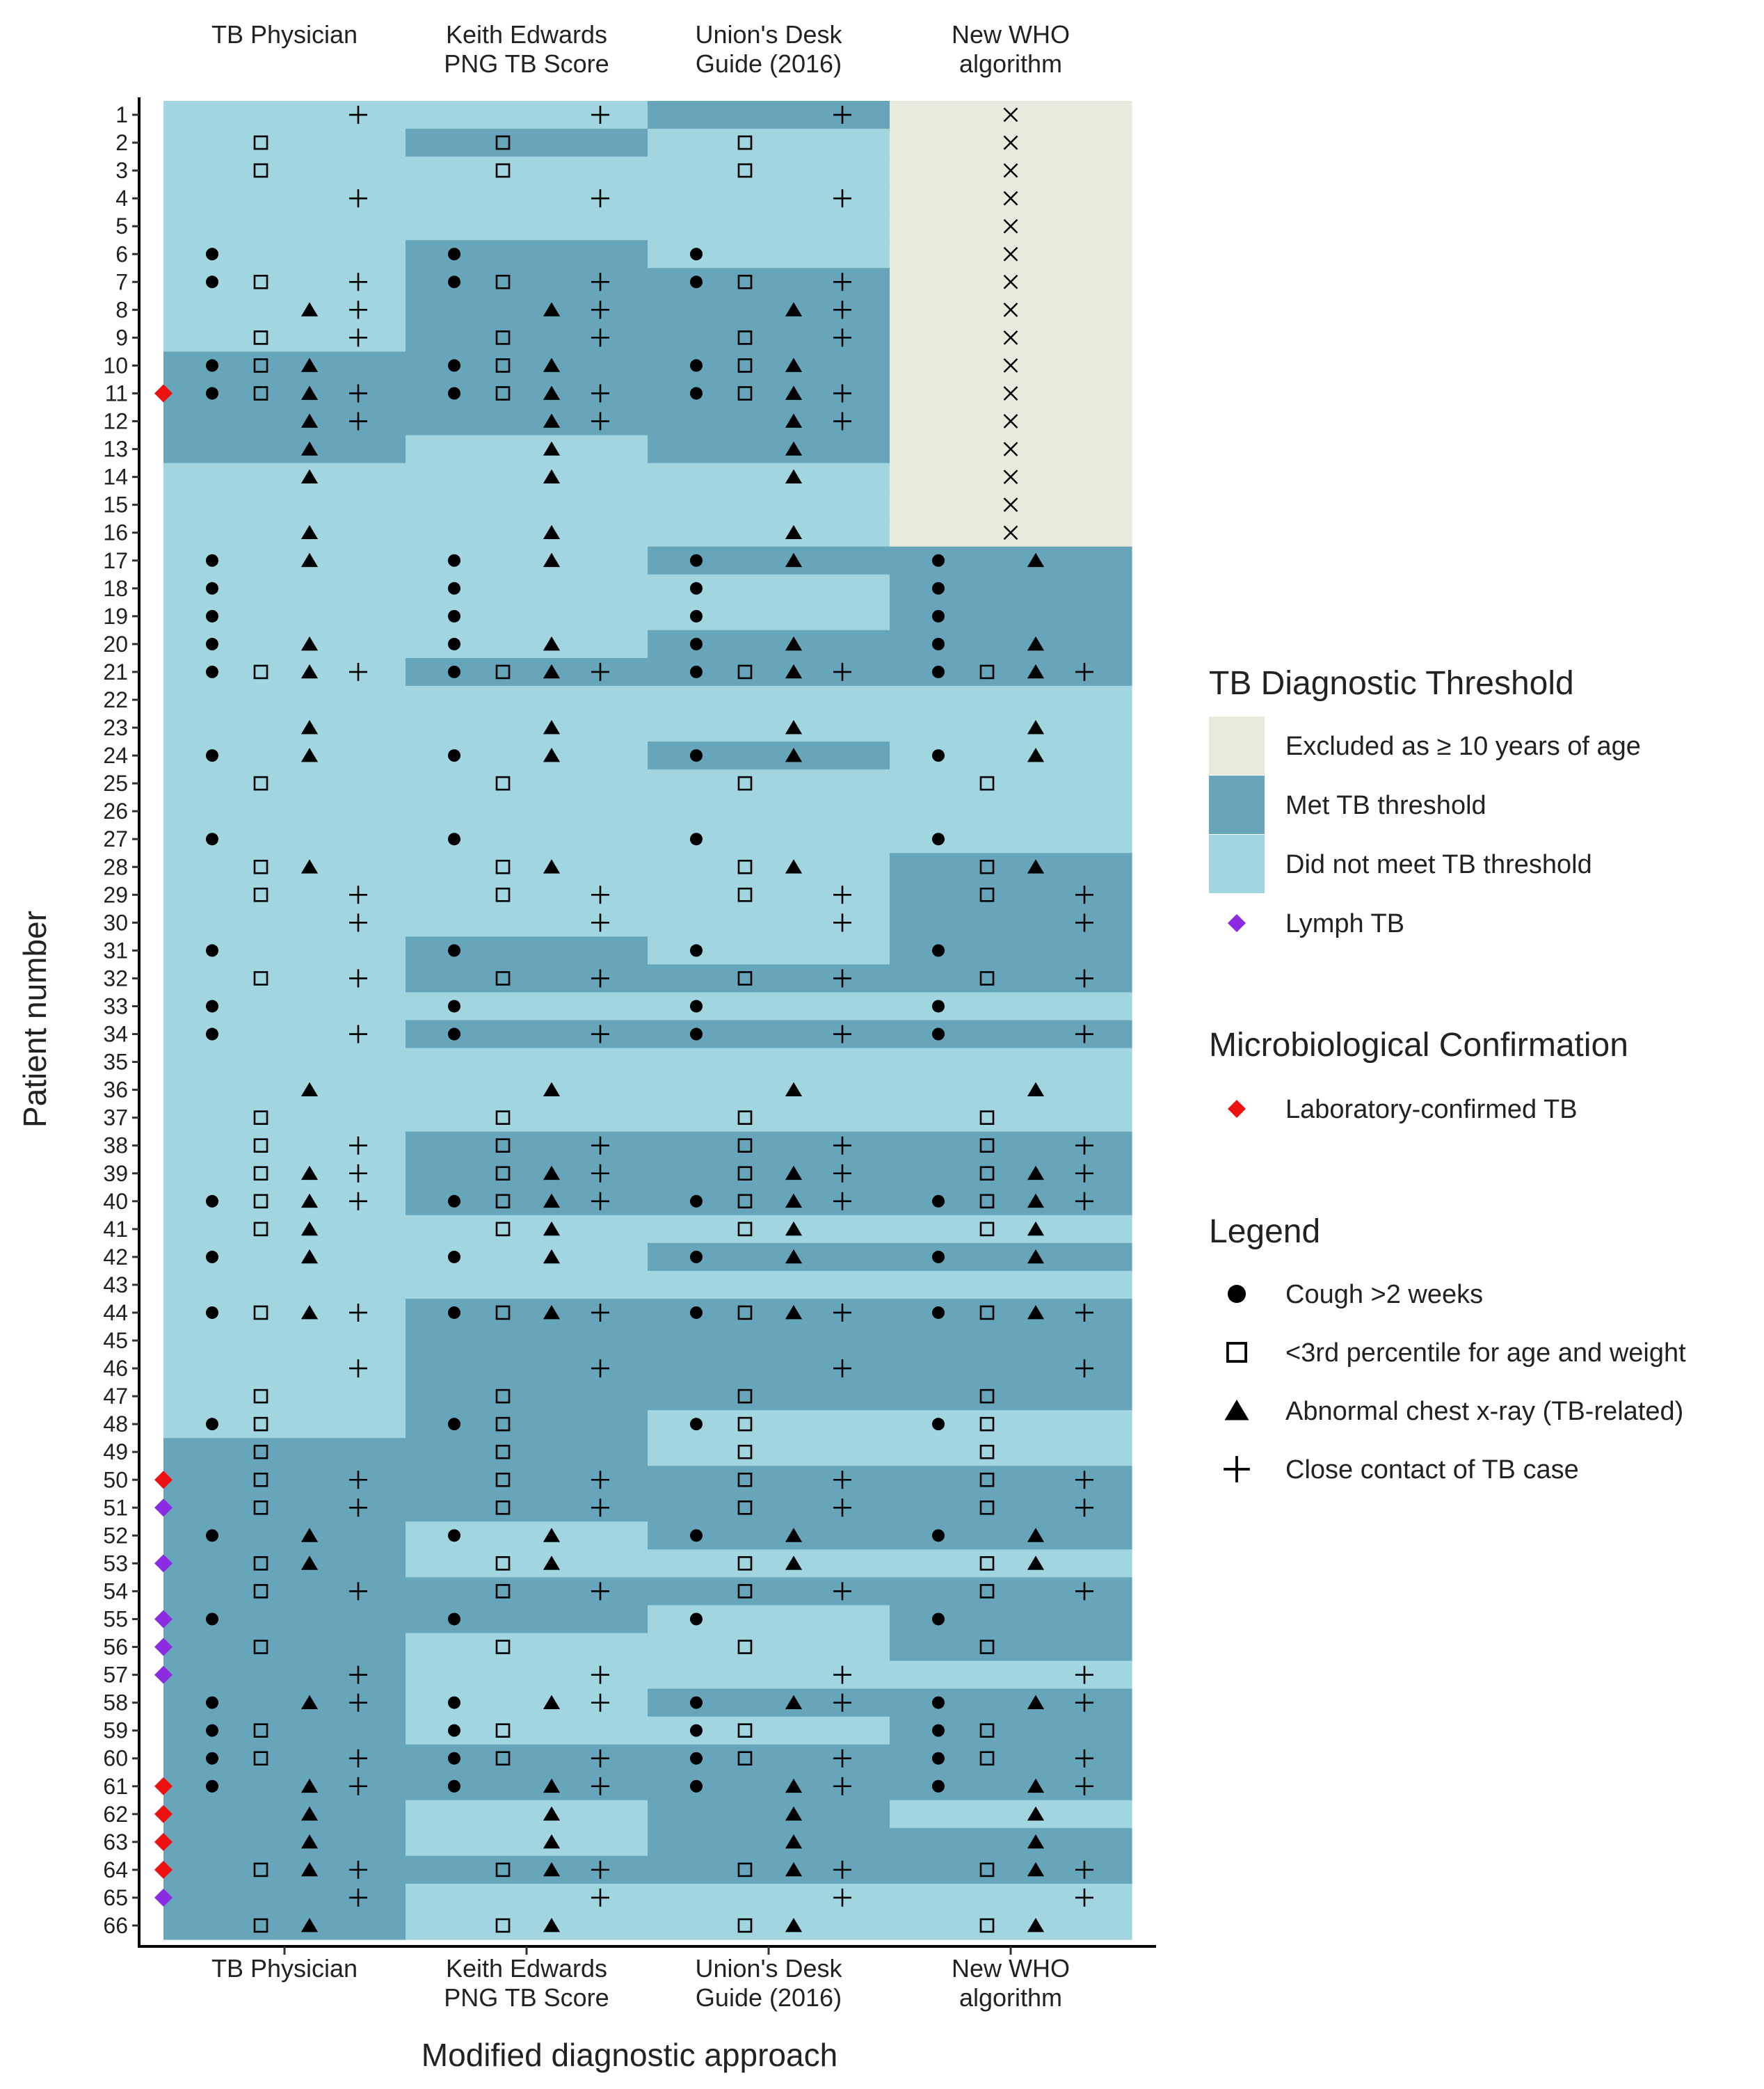 This screenshot has height=2089, width=1764. I want to click on y-tick-label: 11, so click(116, 393).